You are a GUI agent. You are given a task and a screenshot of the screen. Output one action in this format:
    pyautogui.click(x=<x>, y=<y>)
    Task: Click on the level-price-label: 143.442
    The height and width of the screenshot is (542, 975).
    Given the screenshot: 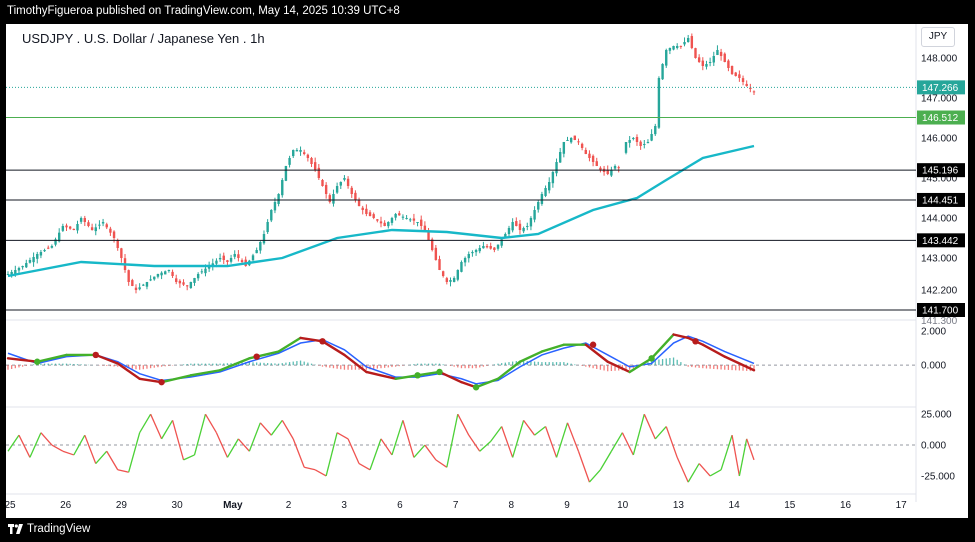 What is the action you would take?
    pyautogui.click(x=940, y=241)
    